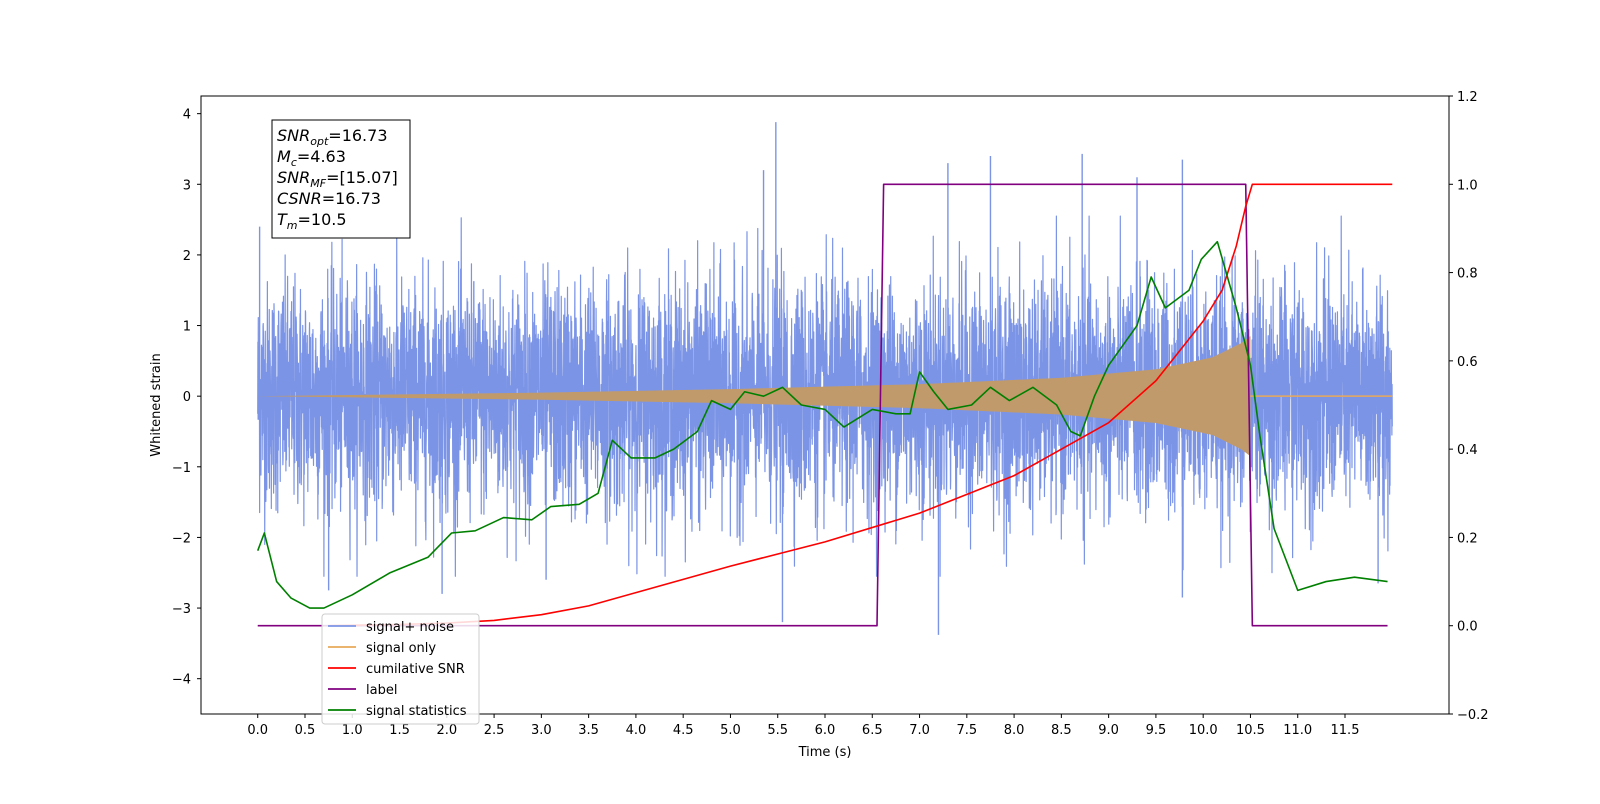 This screenshot has height=804, width=1600. What do you see at coordinates (381, 690) in the screenshot?
I see `legend-label-label: label` at bounding box center [381, 690].